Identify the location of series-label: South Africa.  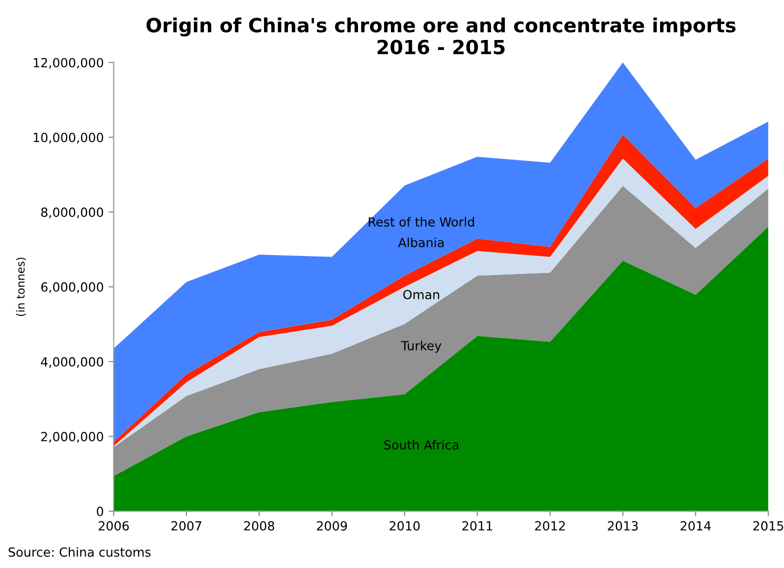
(421, 445).